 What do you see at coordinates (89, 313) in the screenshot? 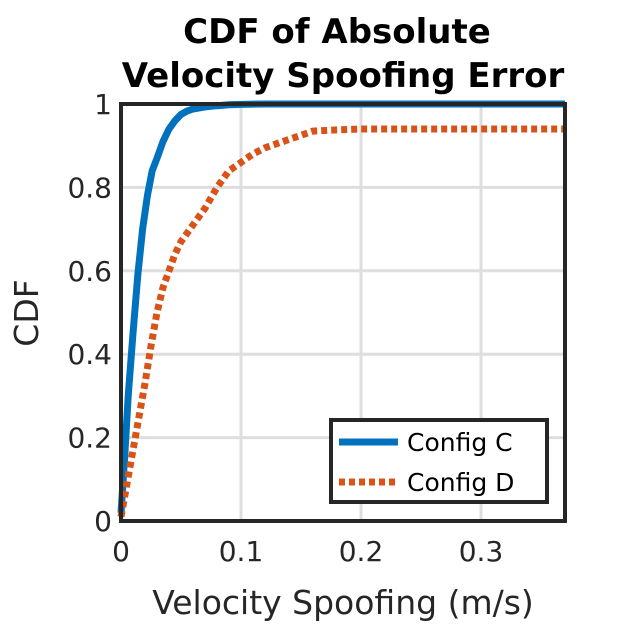
I see `y-tick-labels: 0 0.2 0.4 0.6 0.8 1` at bounding box center [89, 313].